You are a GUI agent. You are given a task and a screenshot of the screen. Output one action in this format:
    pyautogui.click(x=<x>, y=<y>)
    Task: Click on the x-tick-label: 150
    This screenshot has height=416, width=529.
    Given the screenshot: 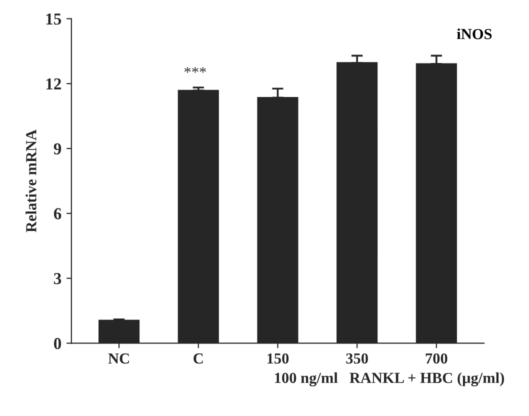 What is the action you would take?
    pyautogui.click(x=278, y=358)
    